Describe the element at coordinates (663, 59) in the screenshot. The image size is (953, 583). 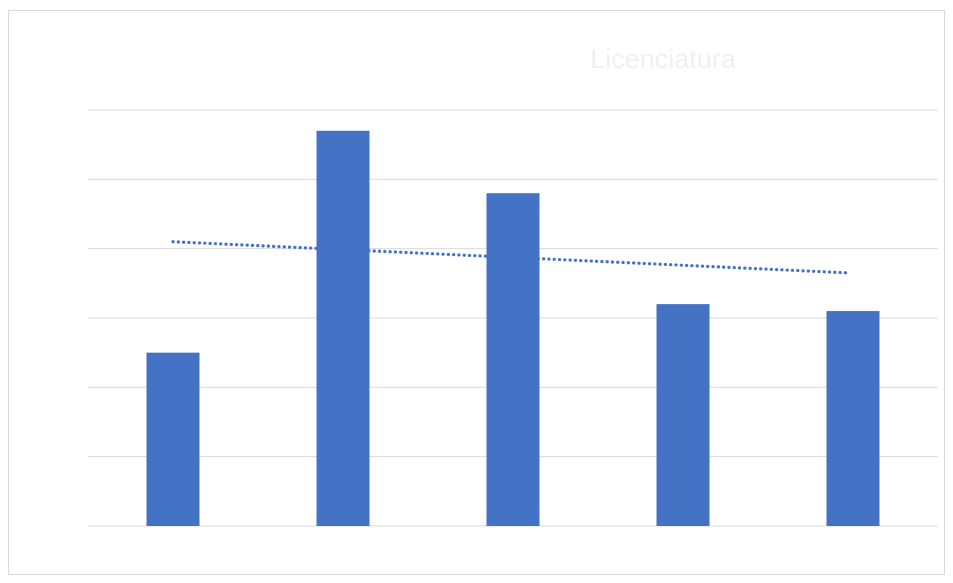
I see `chart-title: Licenciatura` at that location.